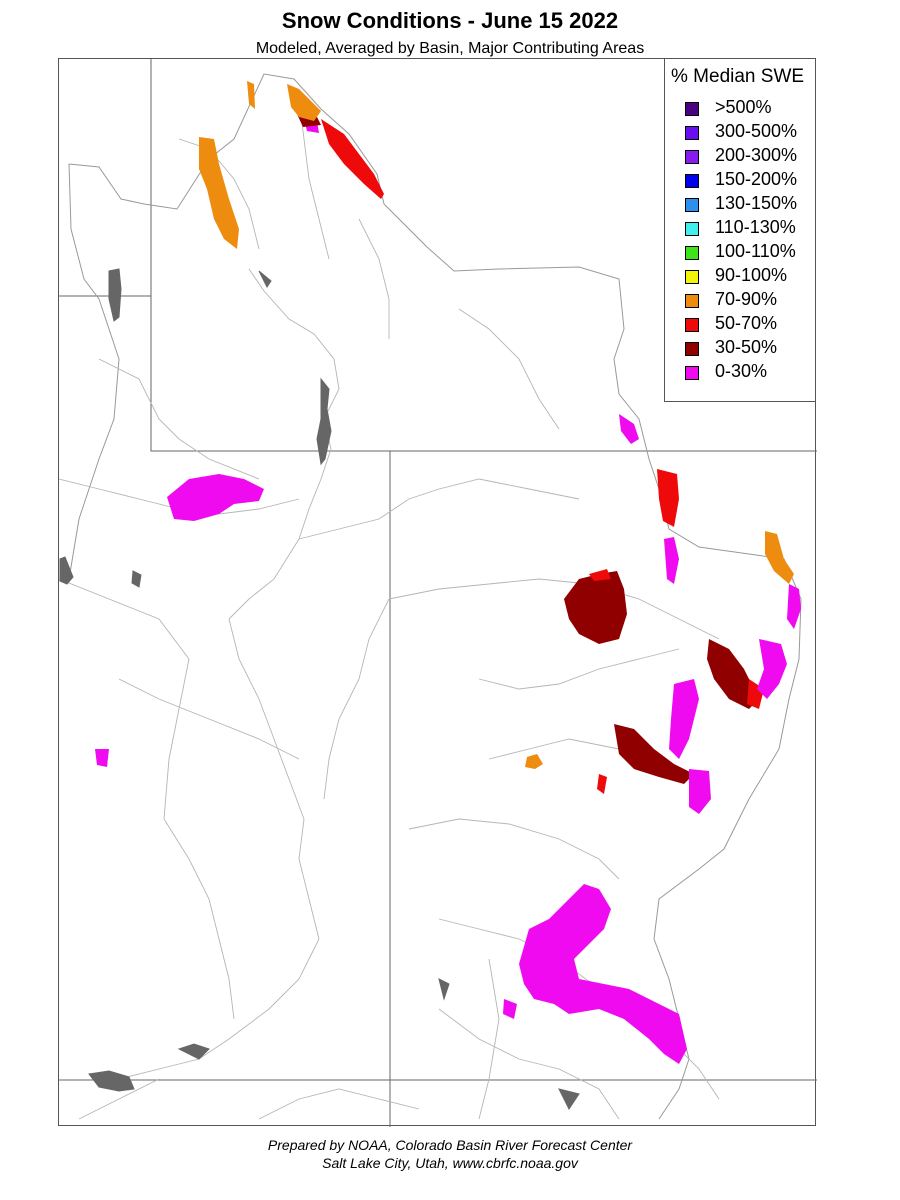 The image size is (900, 1200). I want to click on legend-label: 70-90%, so click(746, 299).